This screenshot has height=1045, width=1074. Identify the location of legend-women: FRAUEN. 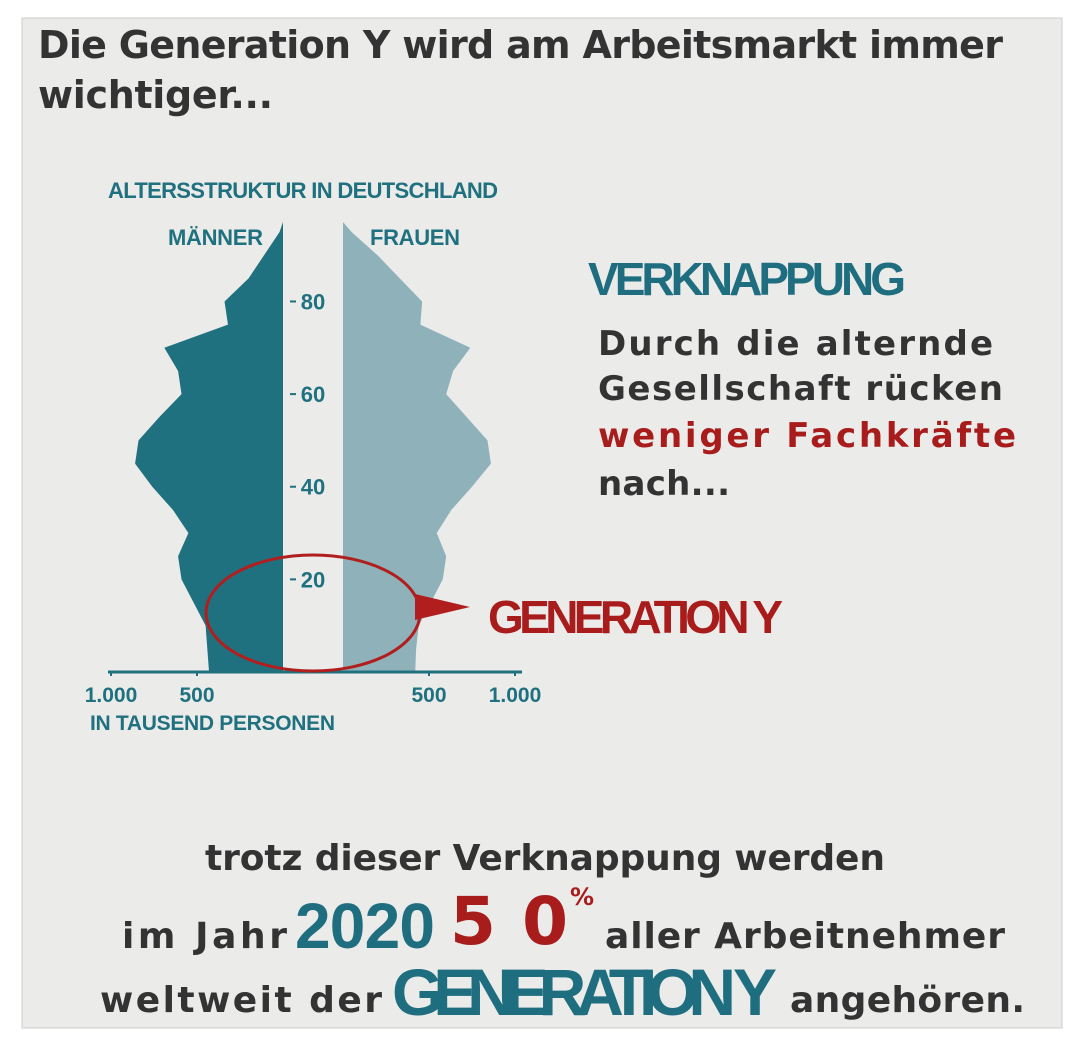
(415, 237).